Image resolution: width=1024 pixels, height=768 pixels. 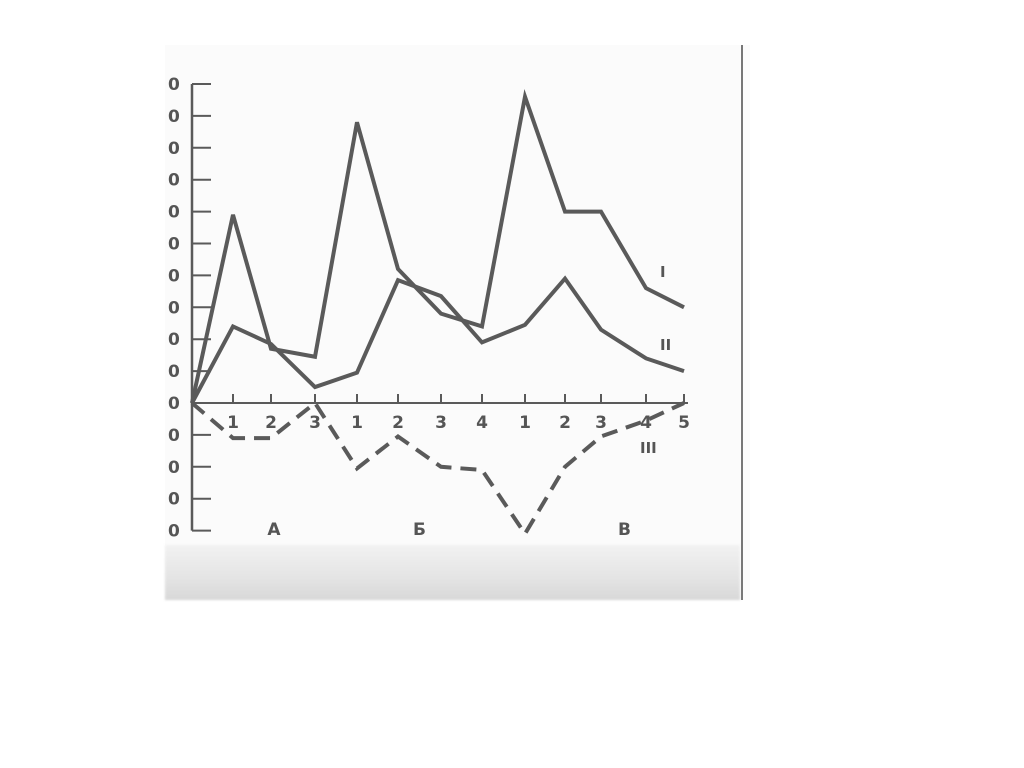 What do you see at coordinates (274, 530) in the screenshot?
I see `group-label: А` at bounding box center [274, 530].